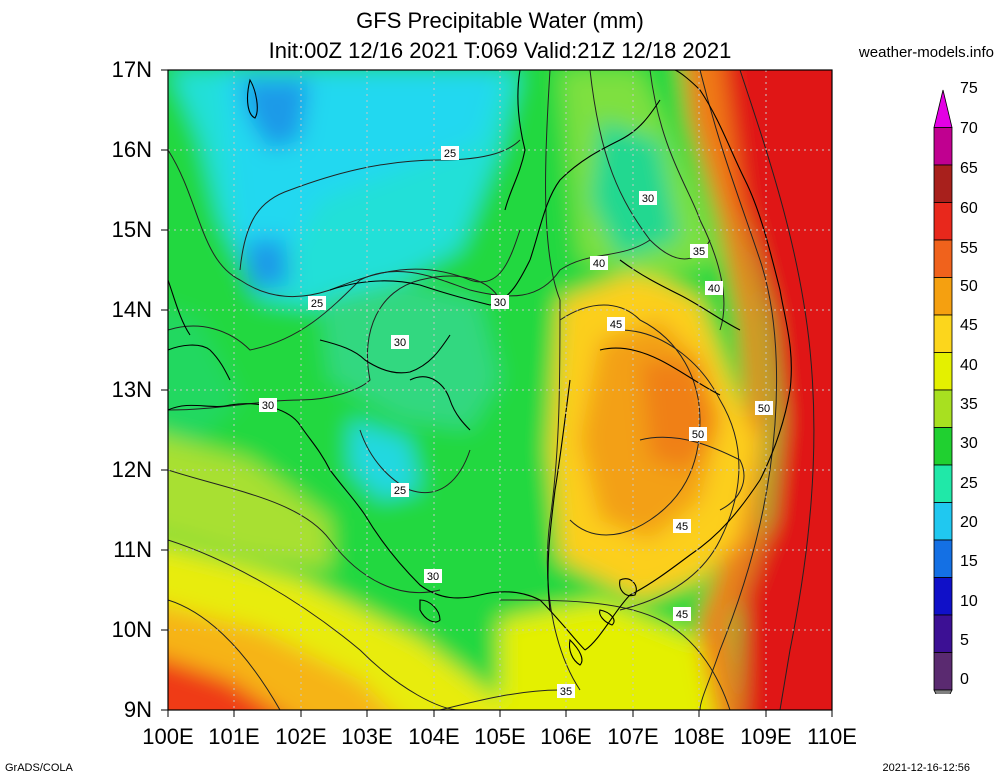 The height and width of the screenshot is (779, 1000). What do you see at coordinates (131, 229) in the screenshot?
I see `lat-label: 15N` at bounding box center [131, 229].